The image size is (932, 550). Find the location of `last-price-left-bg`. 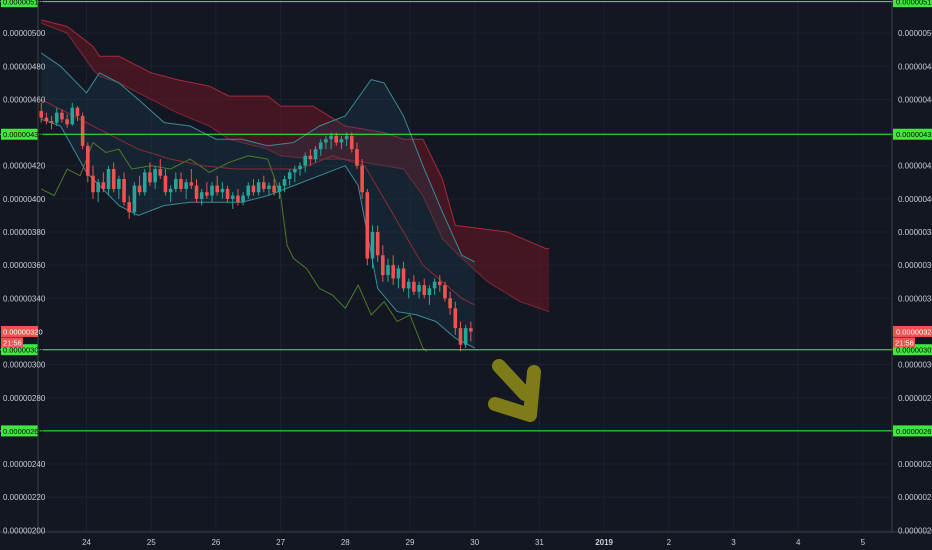

last-price-left-bg is located at coordinates (19, 331).